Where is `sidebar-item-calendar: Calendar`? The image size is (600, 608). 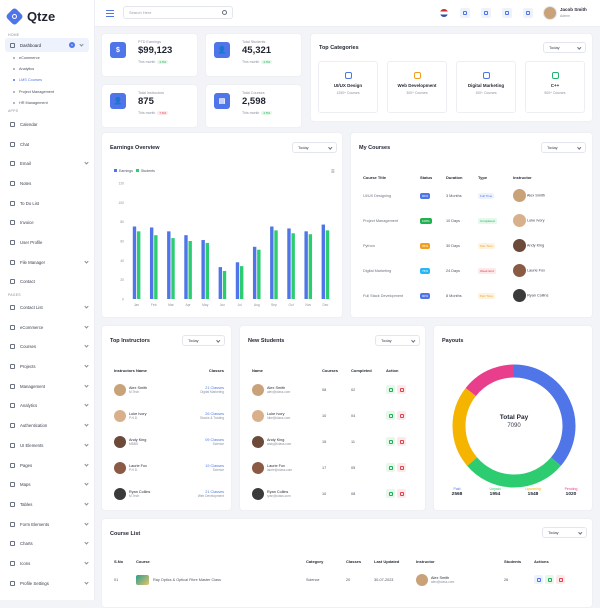
sidebar-item-calendar: Calendar is located at coordinates (47, 124).